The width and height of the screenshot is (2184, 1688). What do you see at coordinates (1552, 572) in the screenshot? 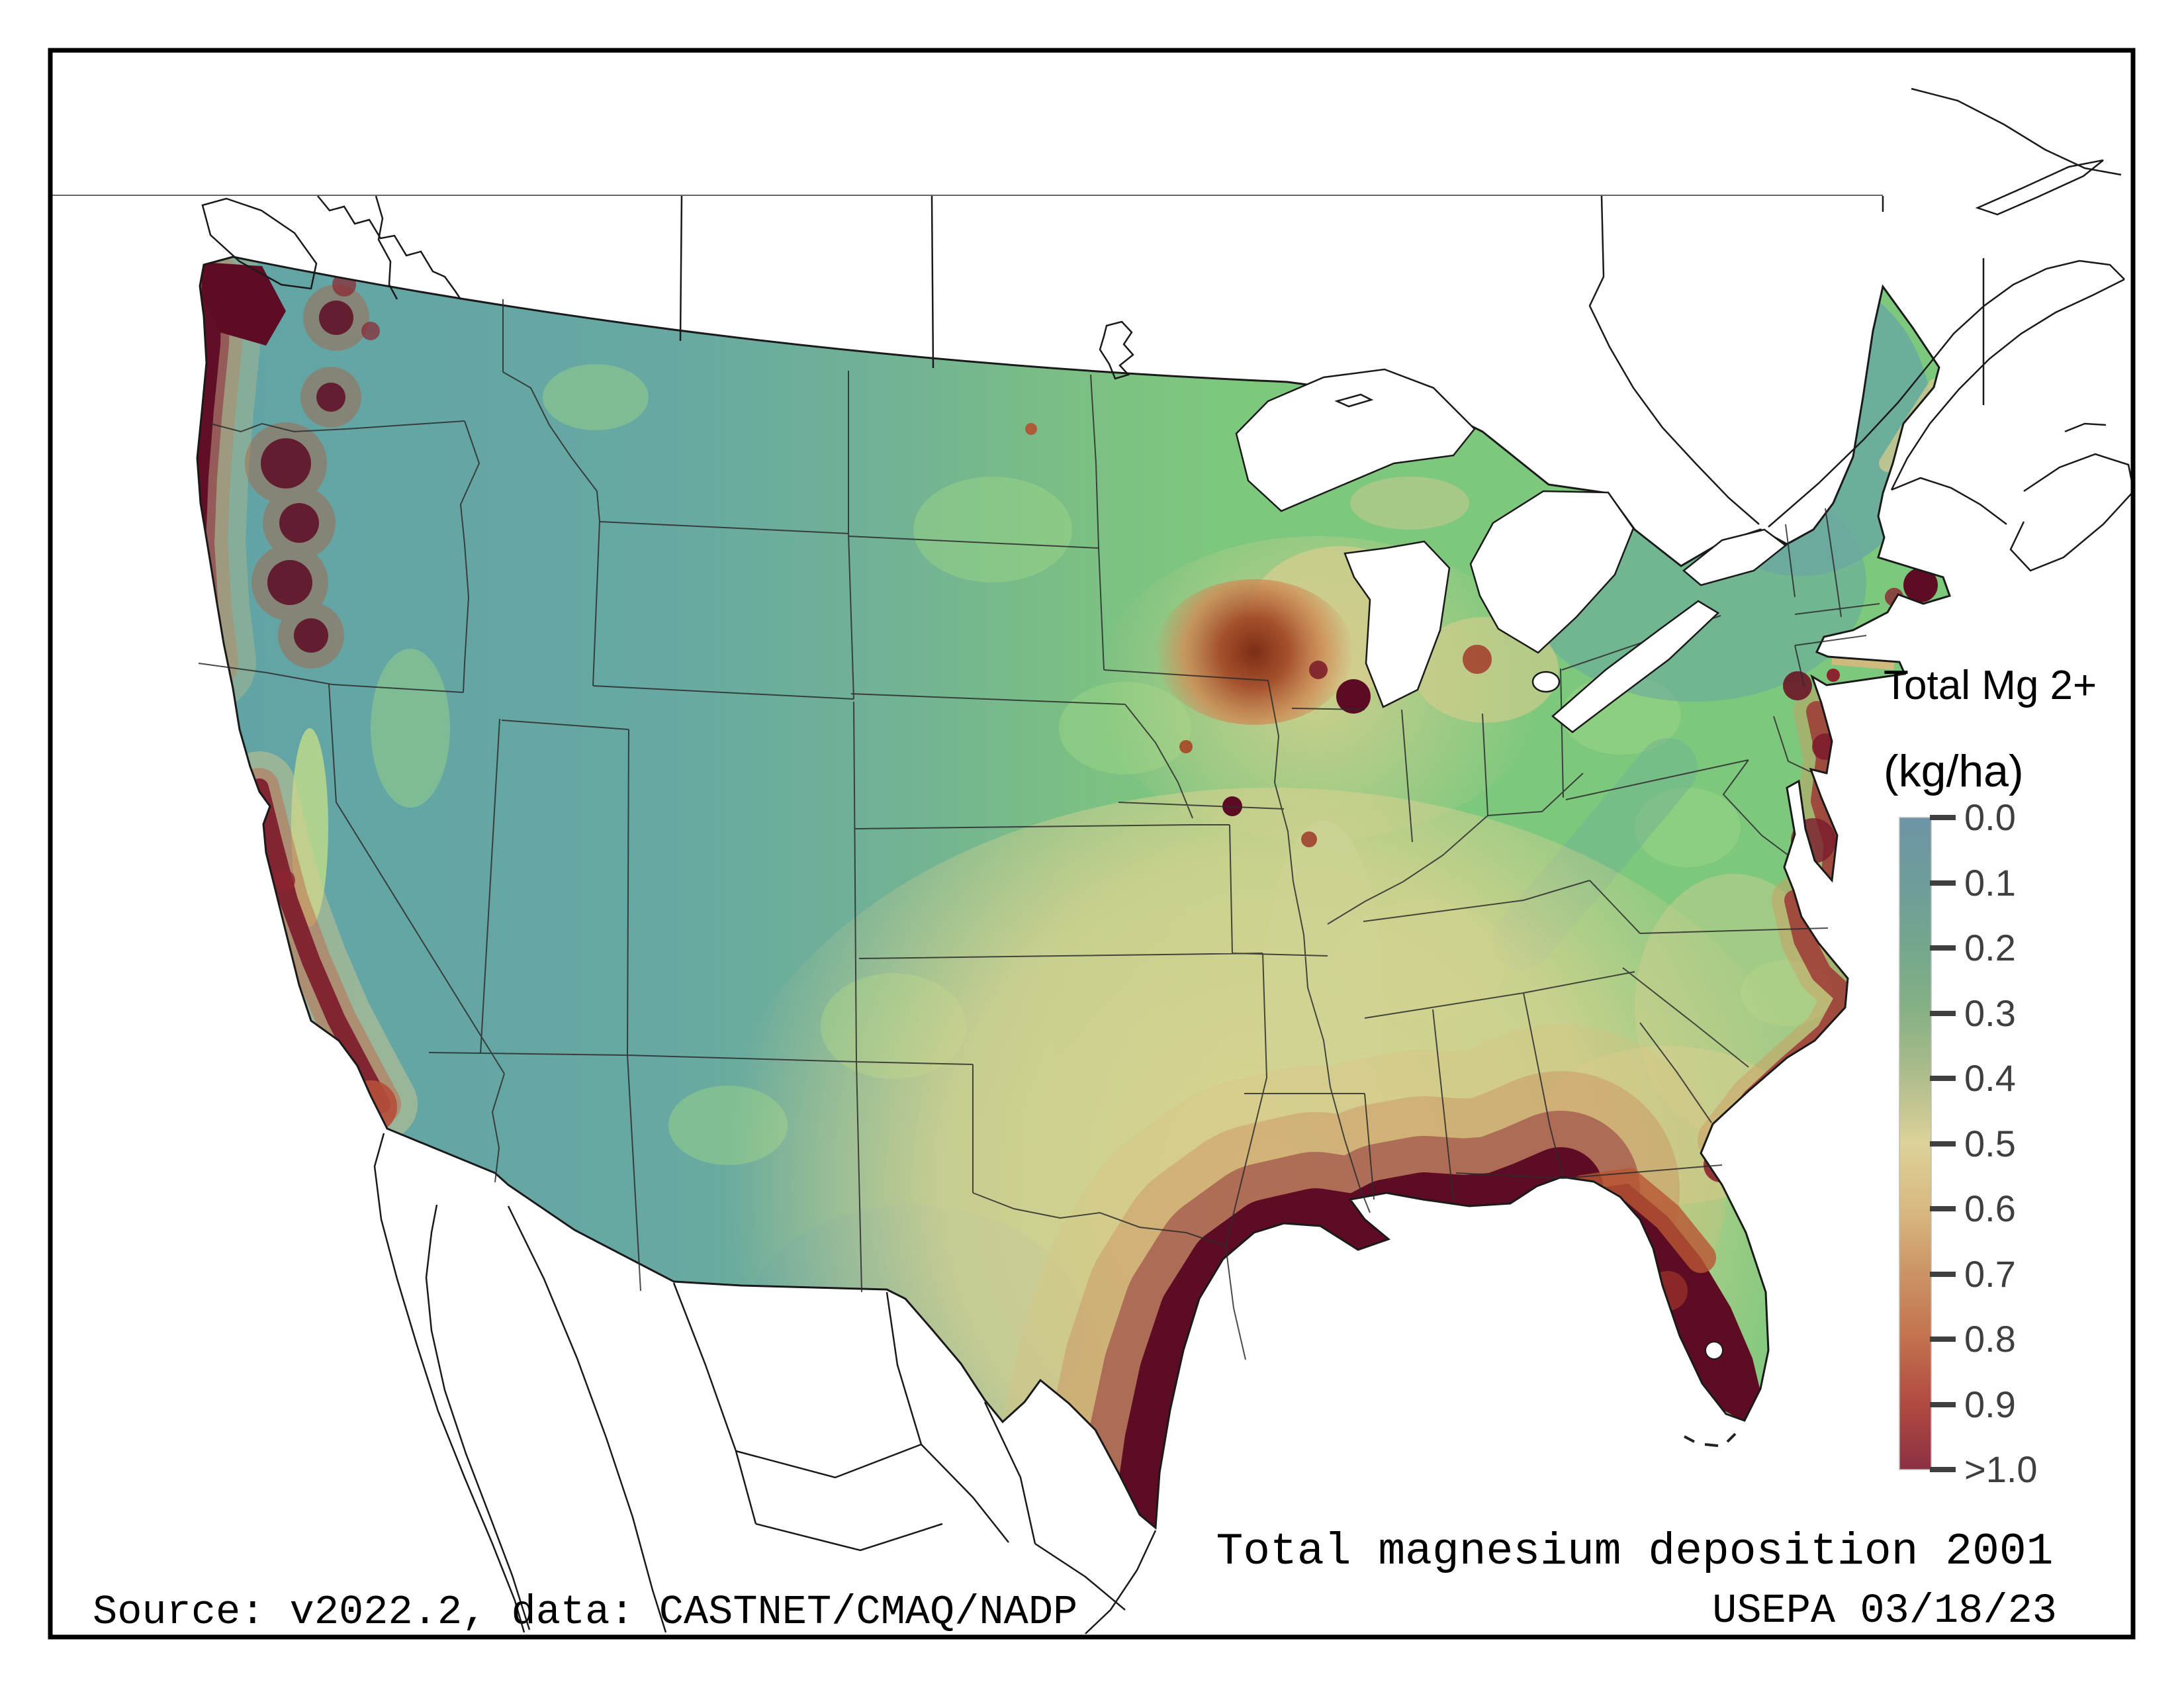
I see `lake-huron` at bounding box center [1552, 572].